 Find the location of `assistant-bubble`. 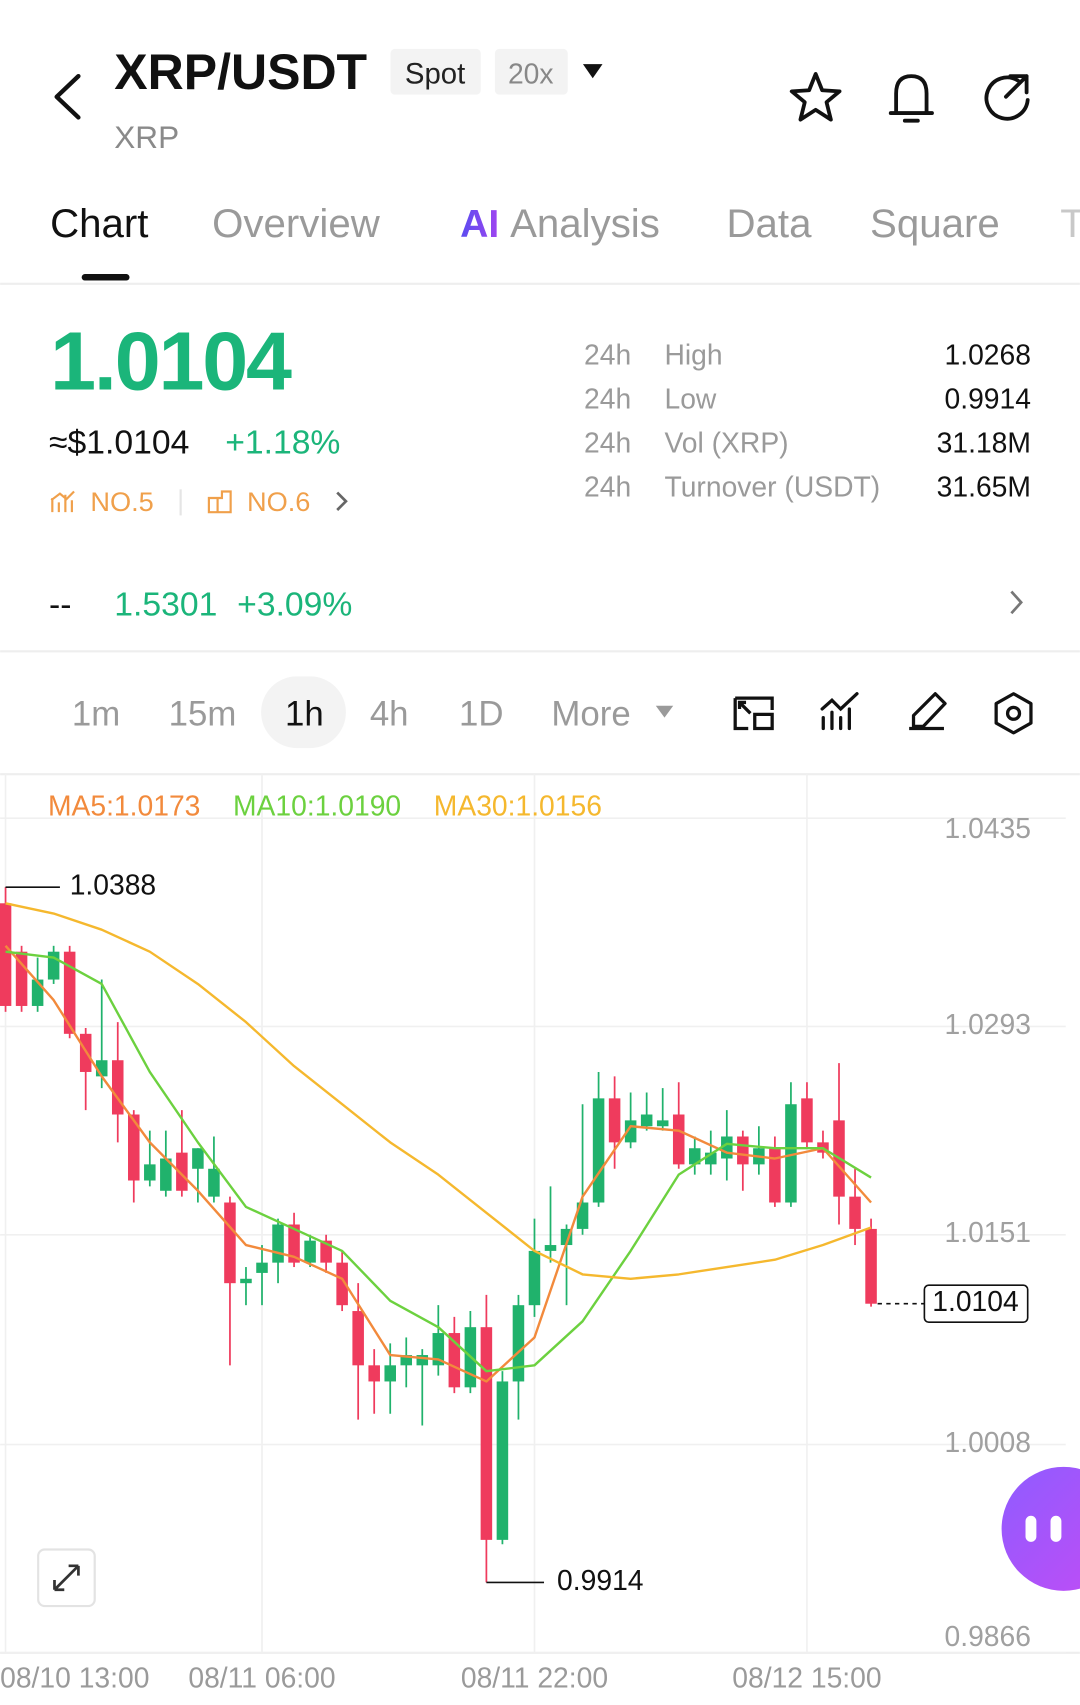

assistant-bubble is located at coordinates (1040, 1528).